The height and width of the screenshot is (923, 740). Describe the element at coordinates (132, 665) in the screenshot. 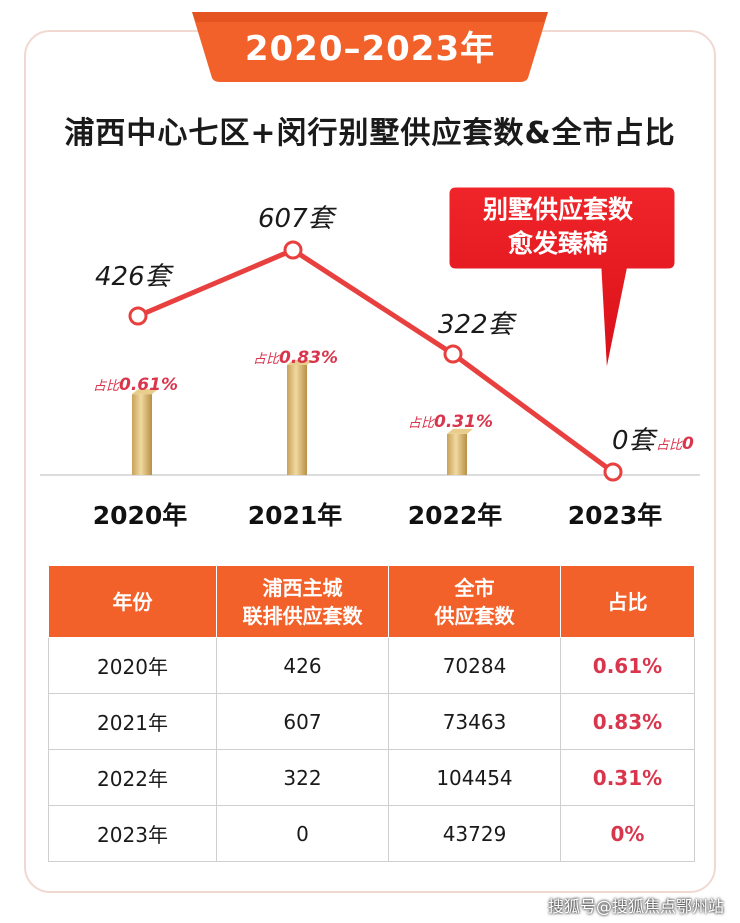

I see `cell-year: 2020年` at that location.